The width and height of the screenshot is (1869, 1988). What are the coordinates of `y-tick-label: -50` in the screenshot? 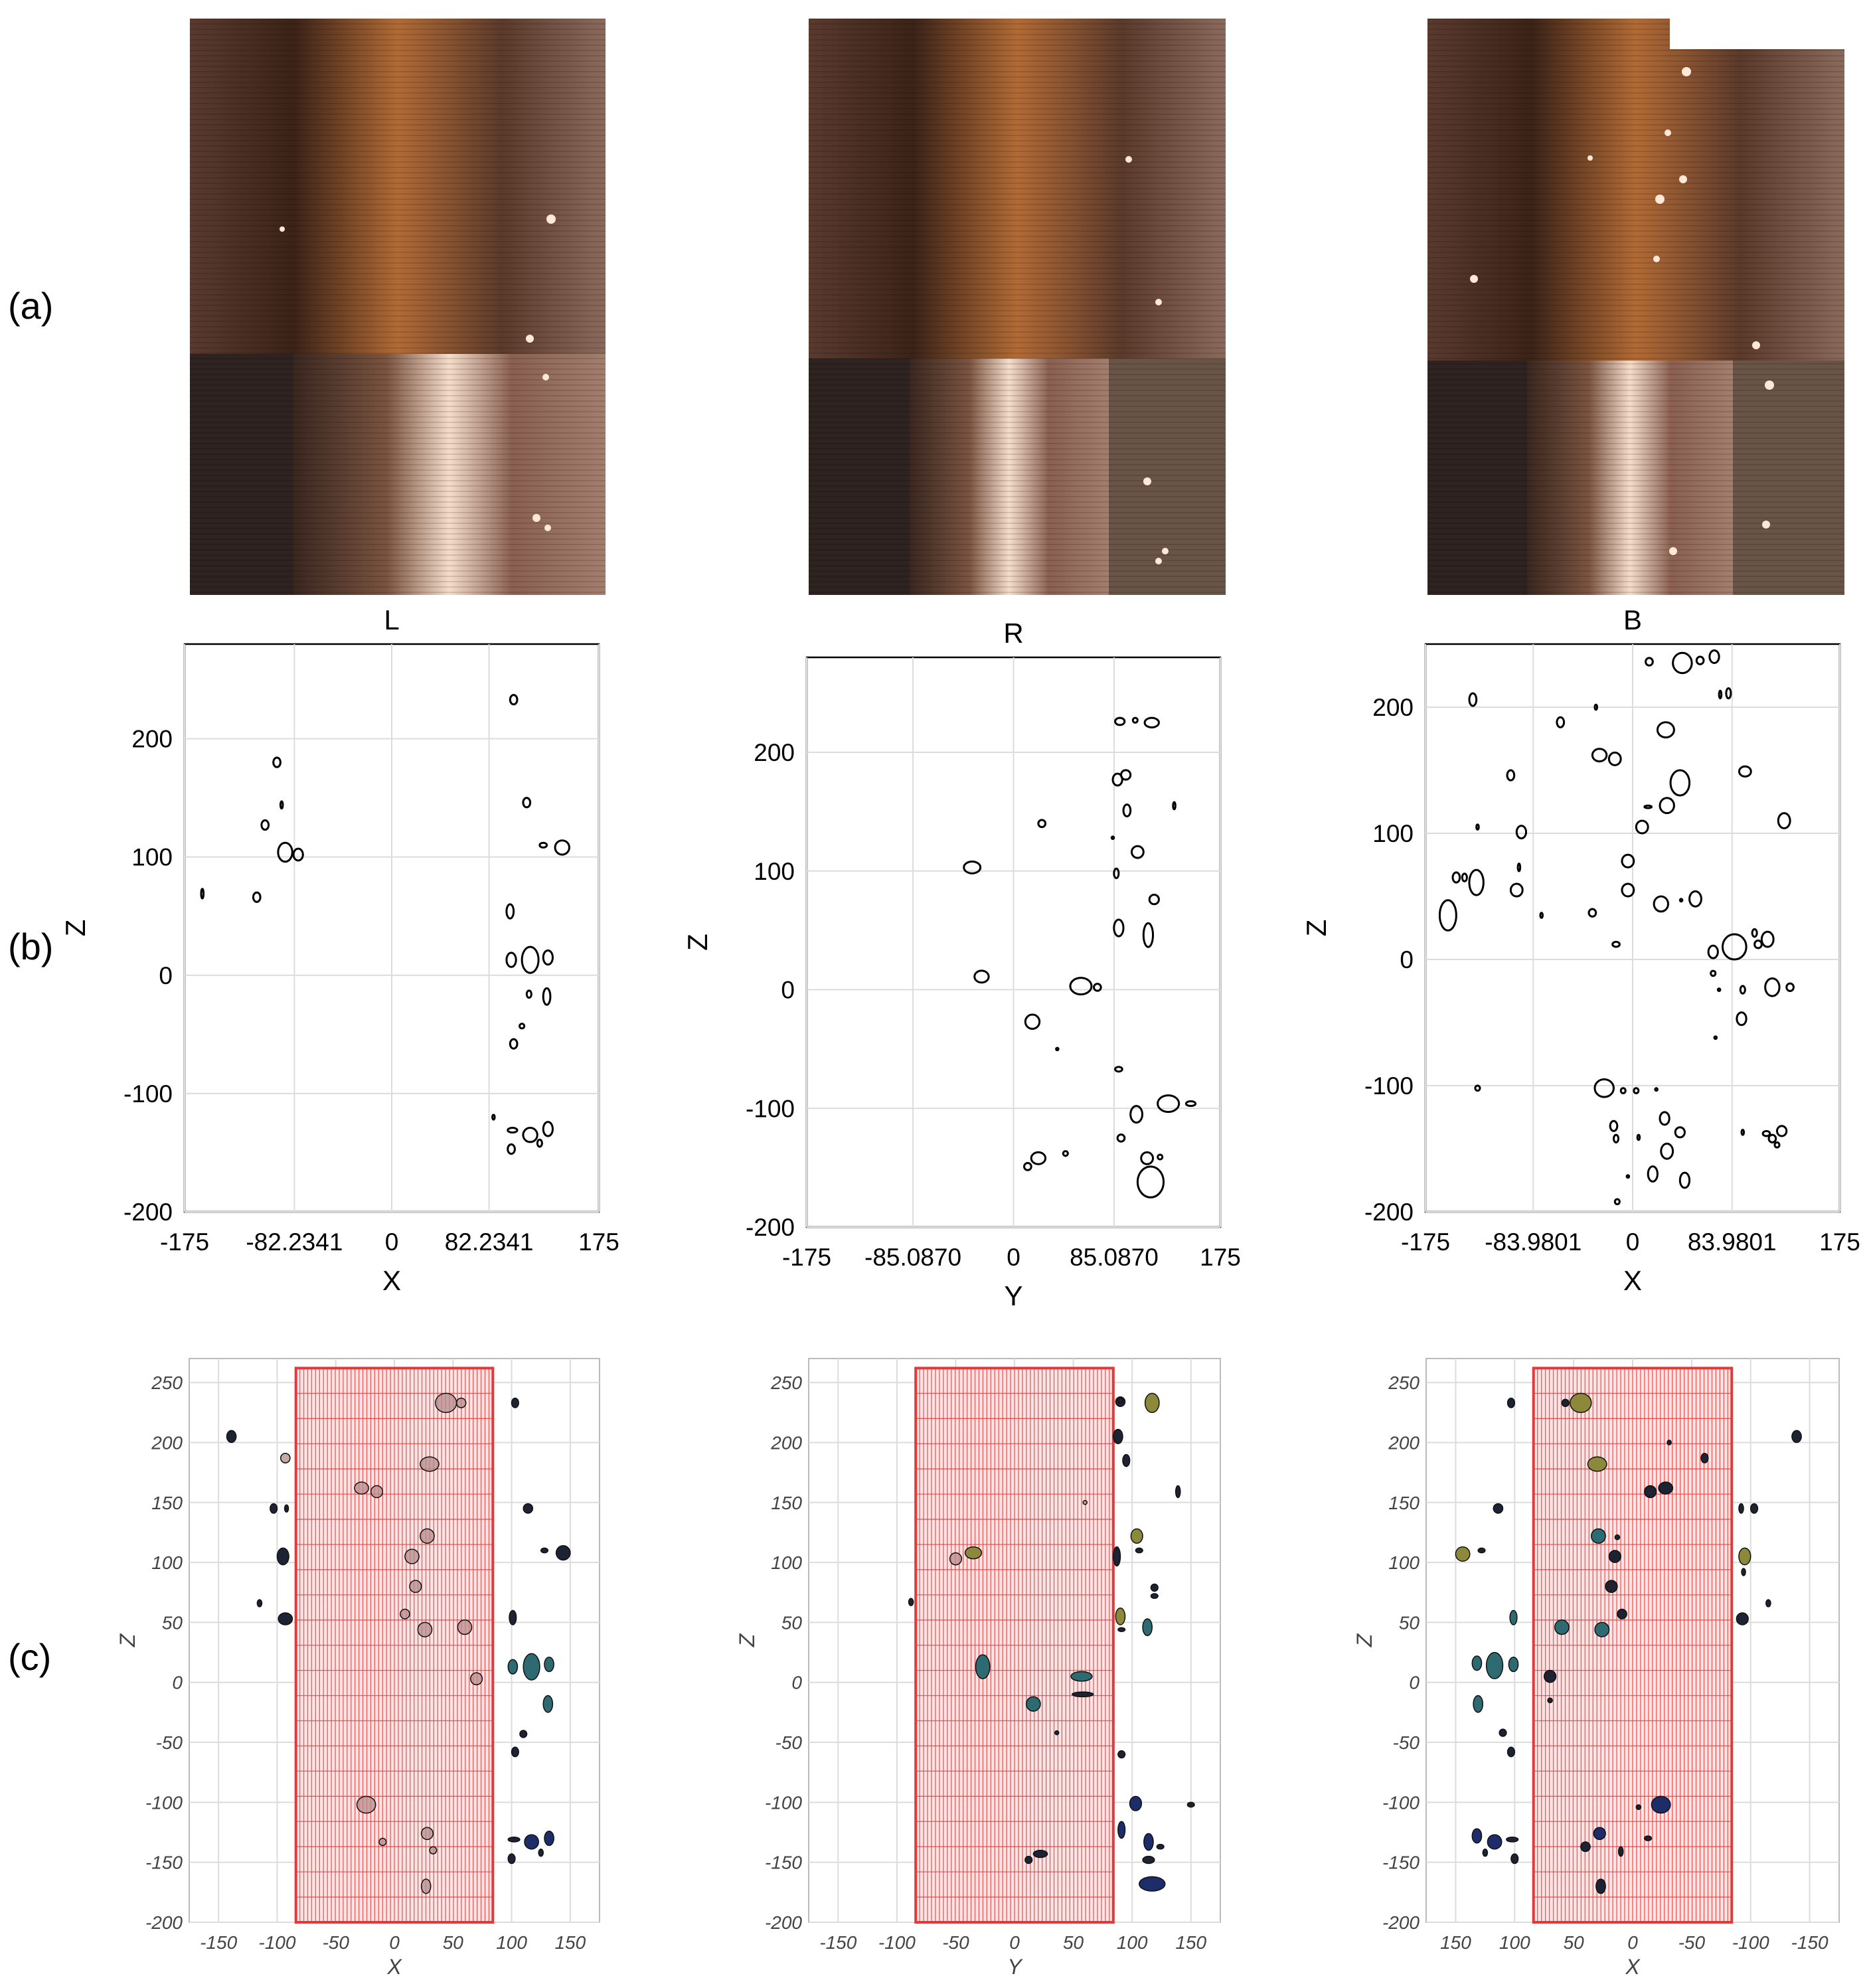 It's located at (1406, 1742).